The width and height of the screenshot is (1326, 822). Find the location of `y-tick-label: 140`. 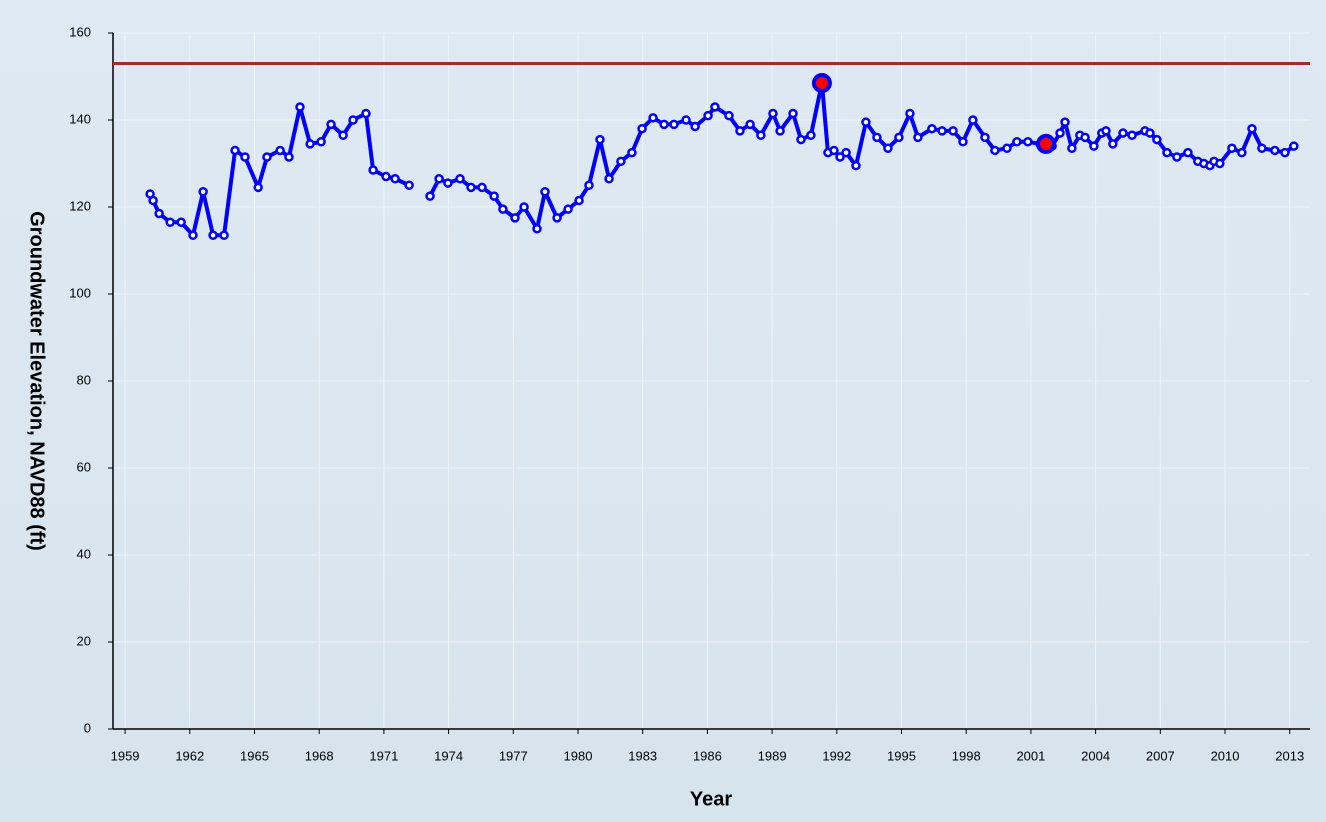

y-tick-label: 140 is located at coordinates (80, 118).